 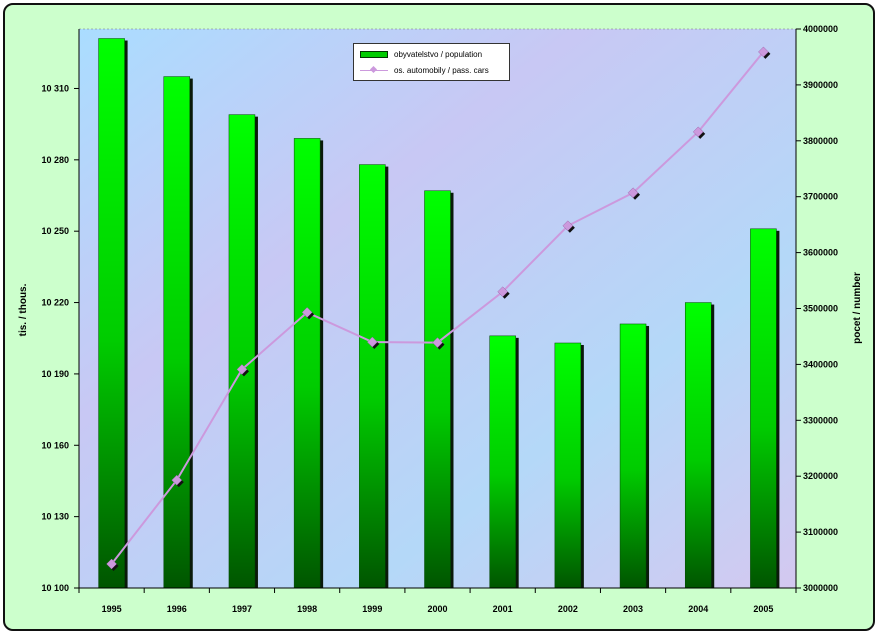 I want to click on legend-item-population: obyvatelstvo / population, so click(x=421, y=54).